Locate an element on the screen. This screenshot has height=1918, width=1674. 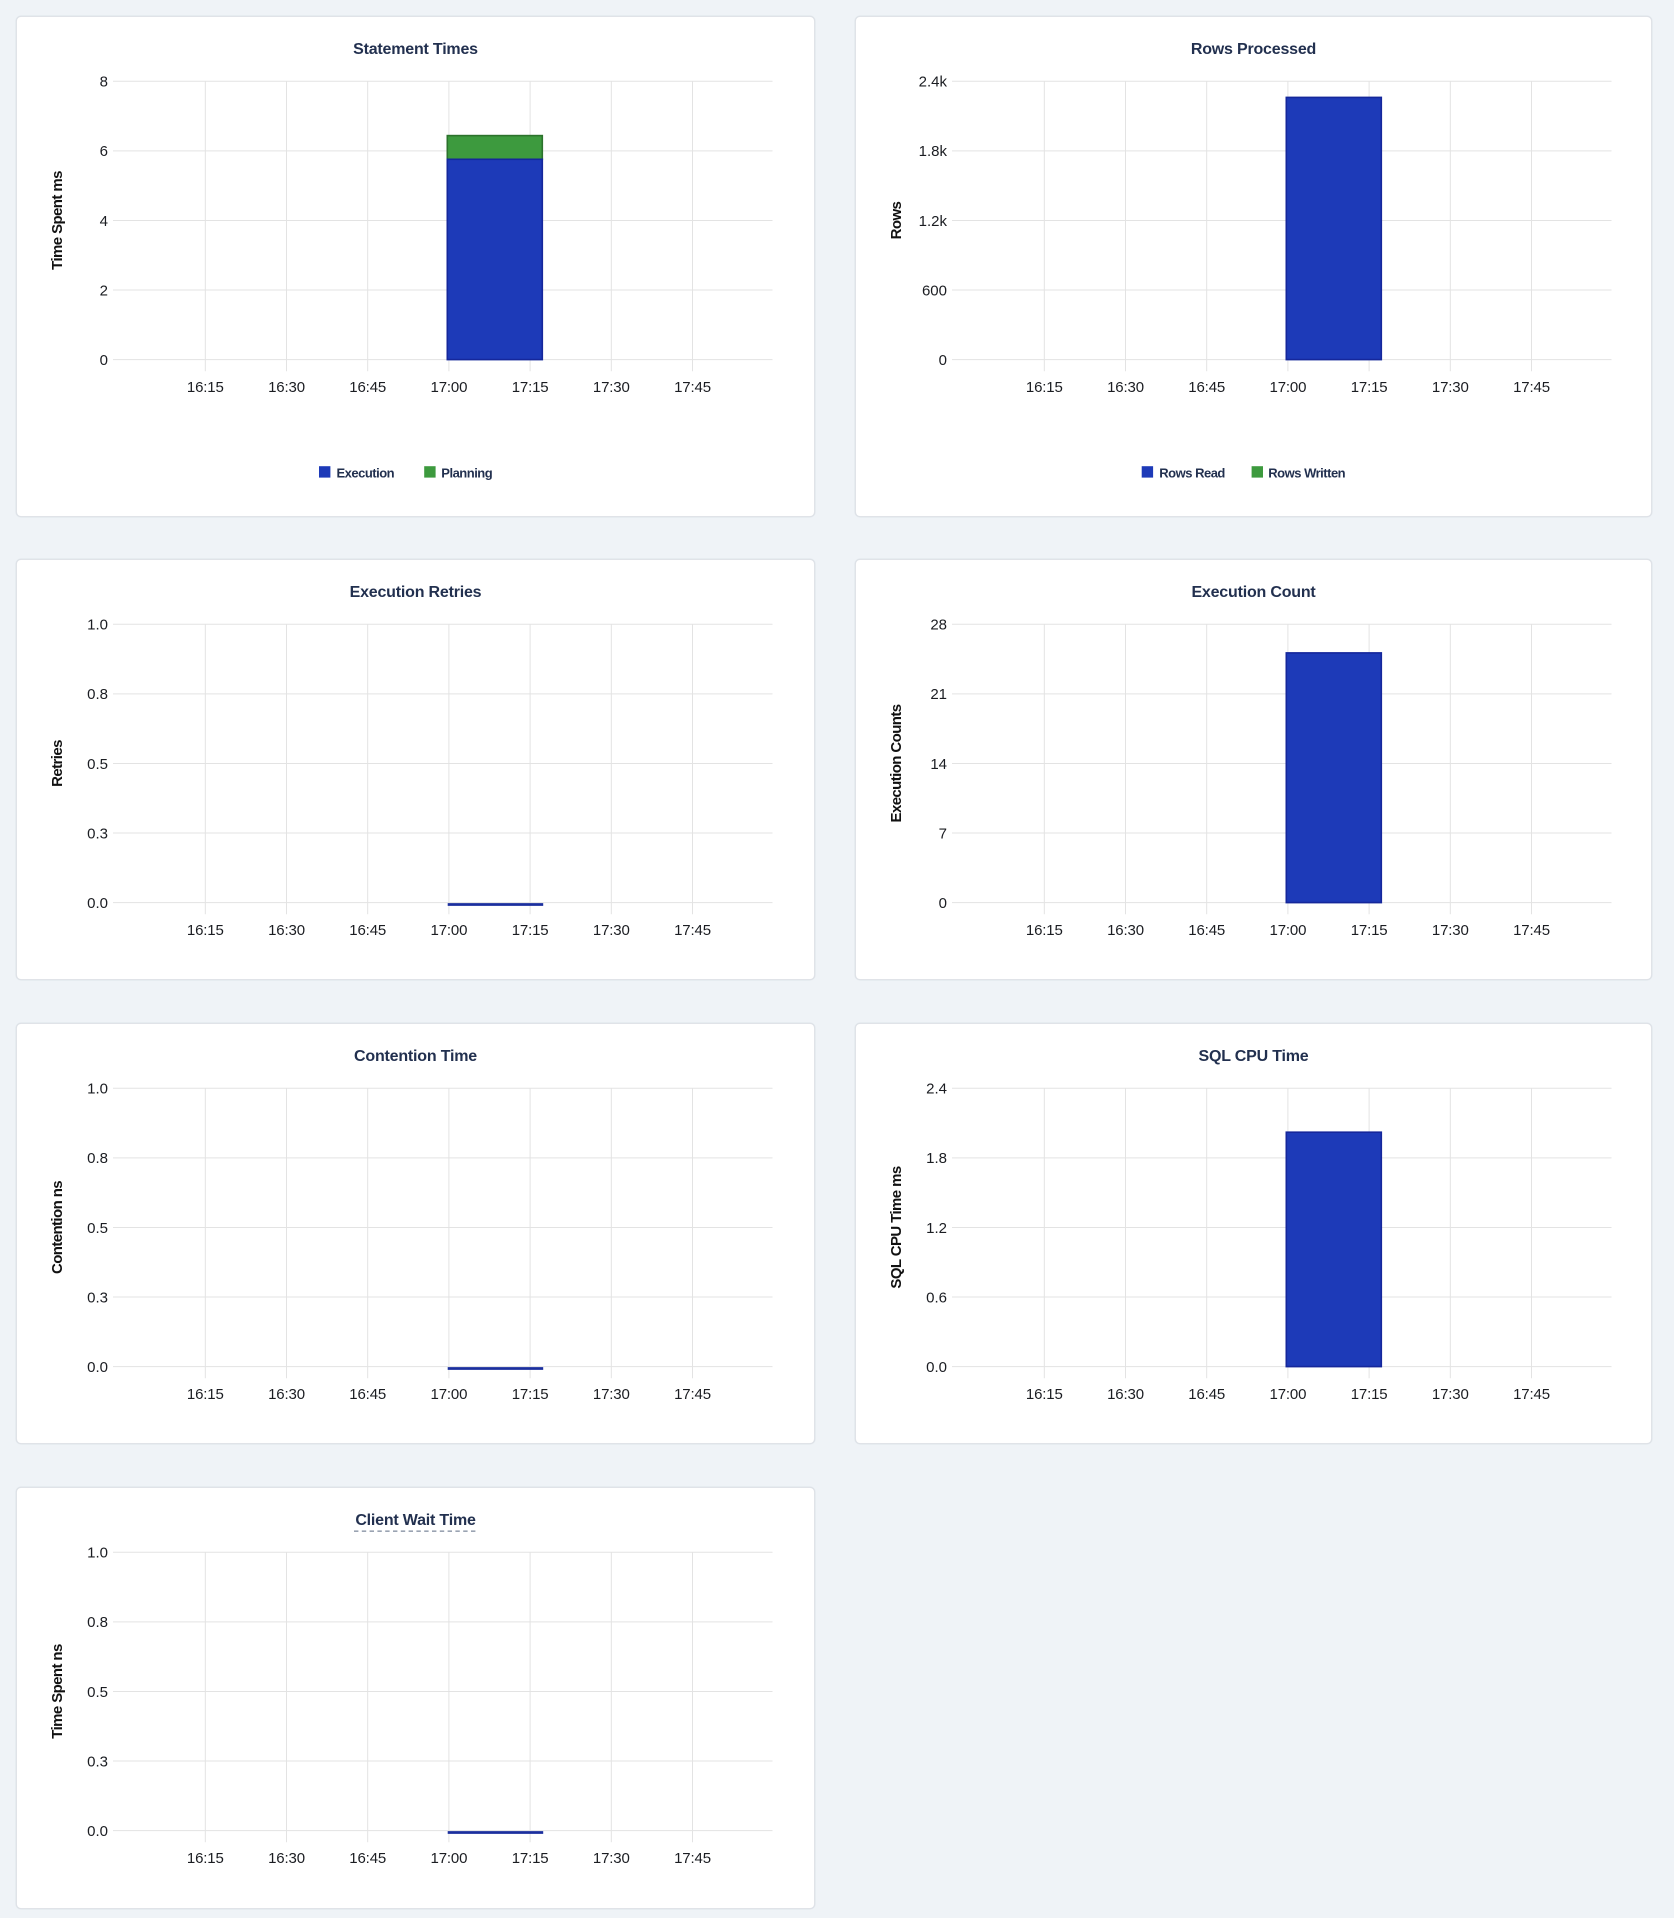
svg-text: Execution Counts is located at coordinates (896, 763).